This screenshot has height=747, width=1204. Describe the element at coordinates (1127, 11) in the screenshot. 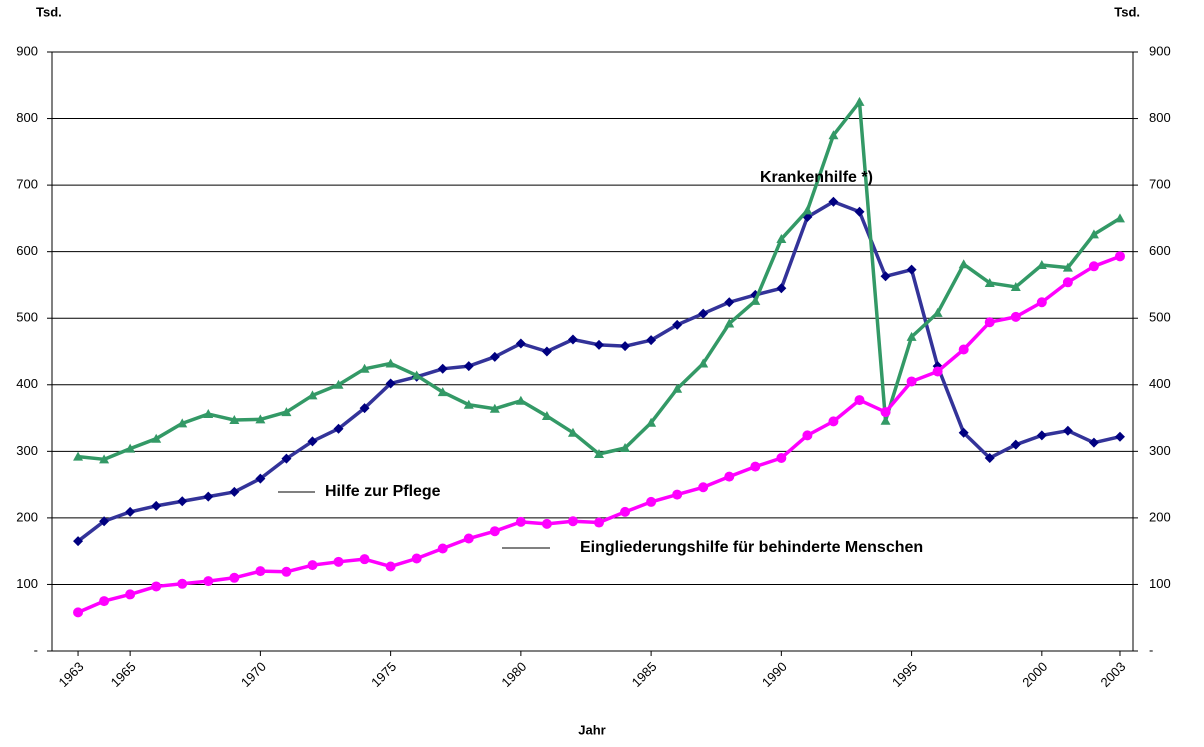

I see `y2-axis-label: Tsd.` at that location.